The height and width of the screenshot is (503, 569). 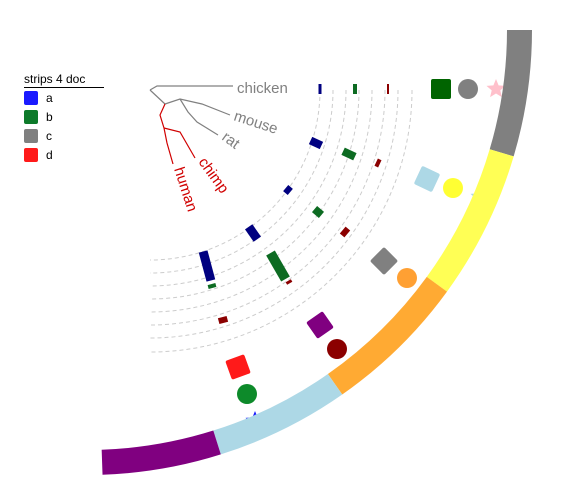 I want to click on legend-swatch-c, so click(x=31, y=135).